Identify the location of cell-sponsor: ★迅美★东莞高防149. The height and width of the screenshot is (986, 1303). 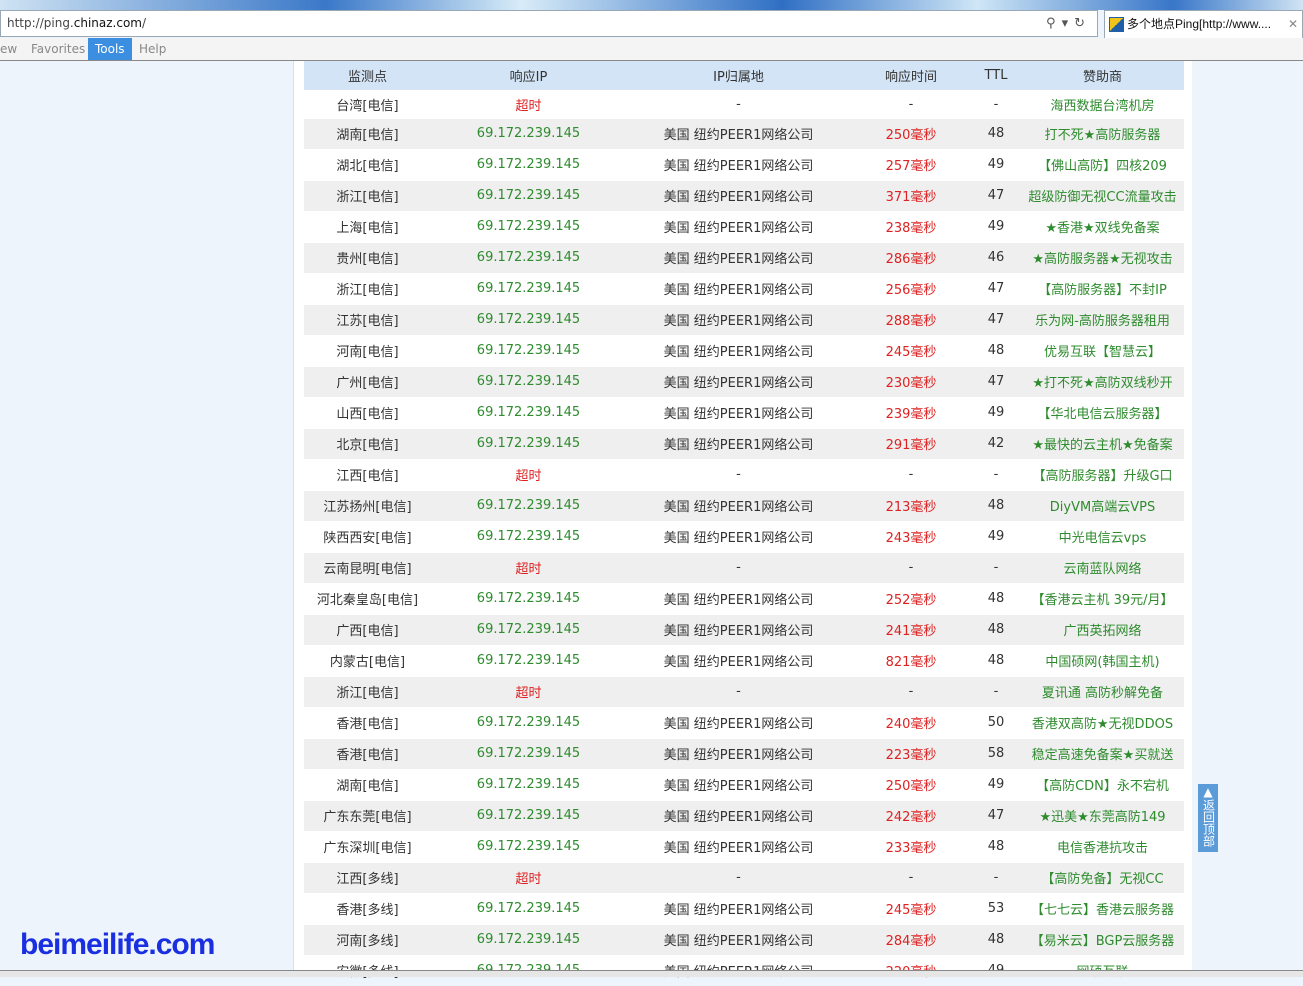
(1102, 815).